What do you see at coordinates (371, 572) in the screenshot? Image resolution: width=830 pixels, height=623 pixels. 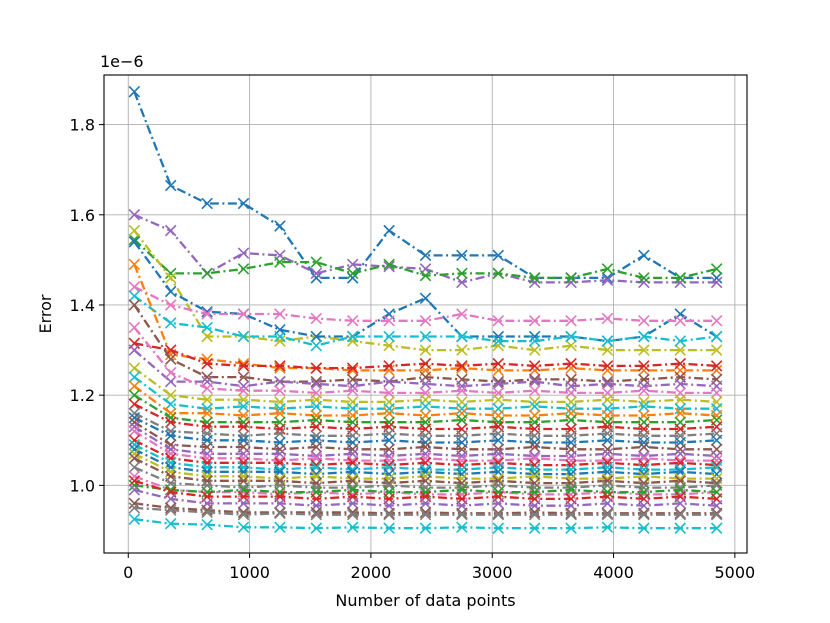 I see `x-tick-label: 2000` at bounding box center [371, 572].